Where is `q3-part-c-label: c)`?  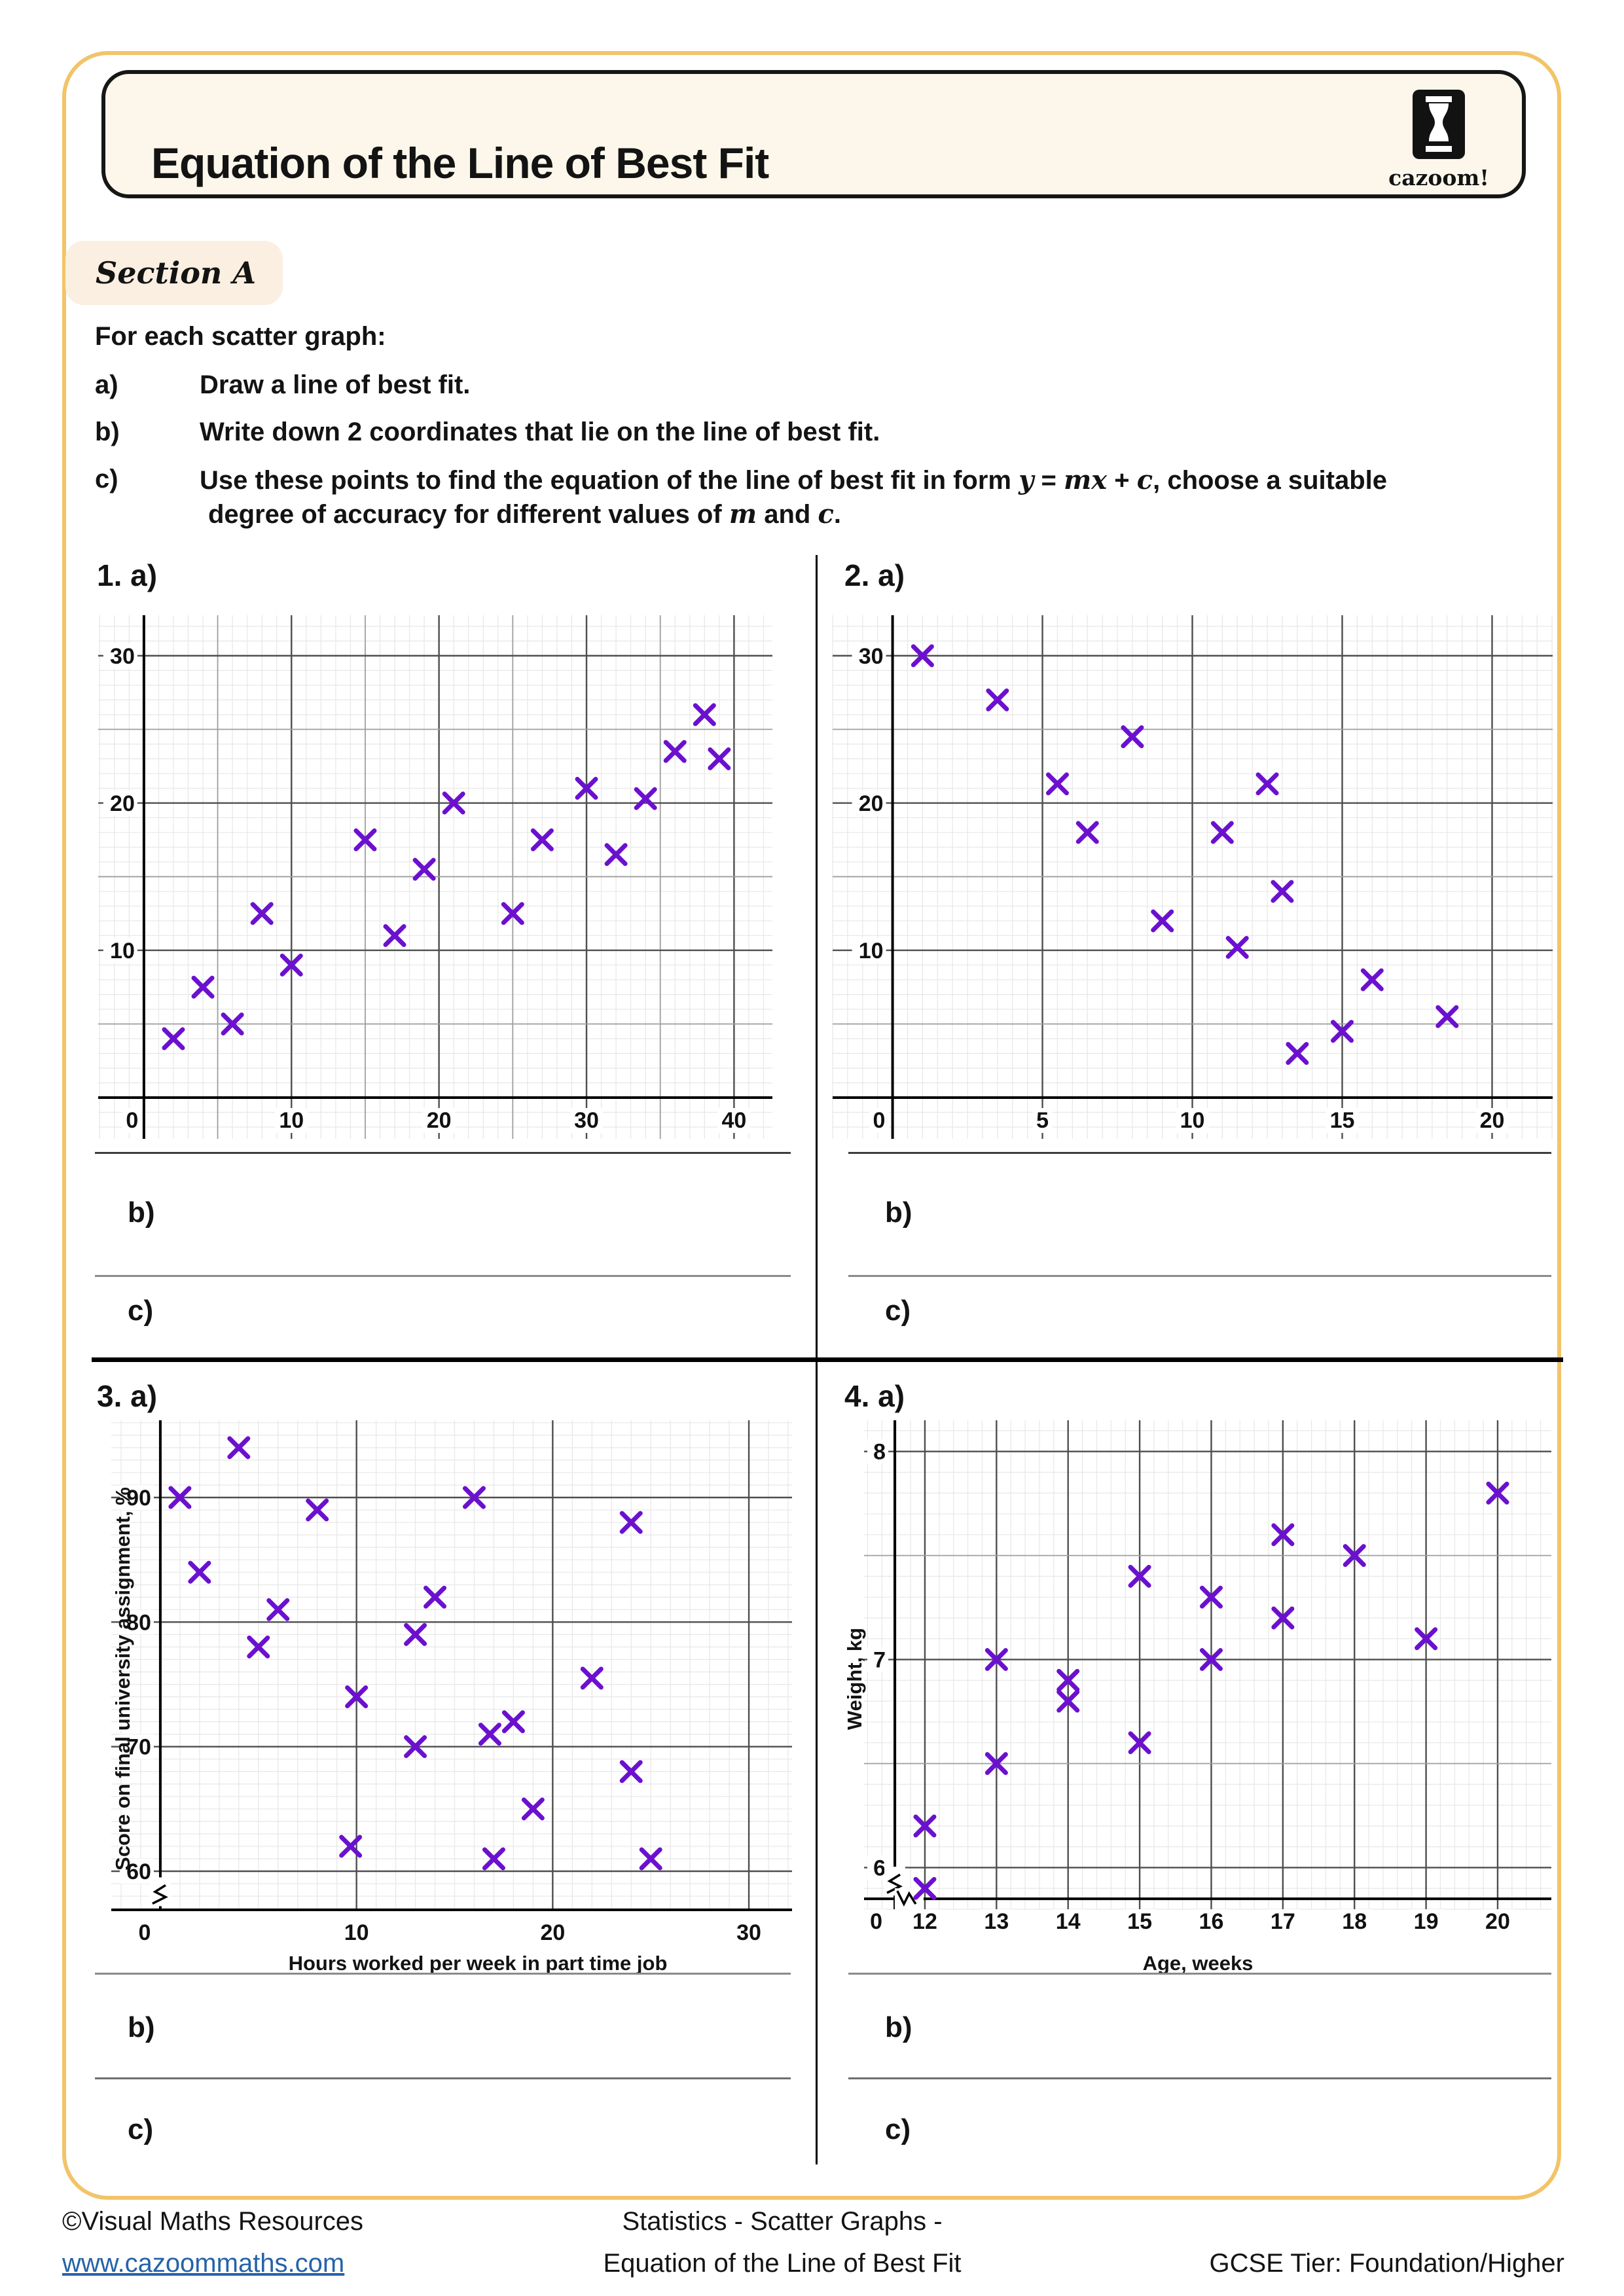 q3-part-c-label: c) is located at coordinates (141, 2129).